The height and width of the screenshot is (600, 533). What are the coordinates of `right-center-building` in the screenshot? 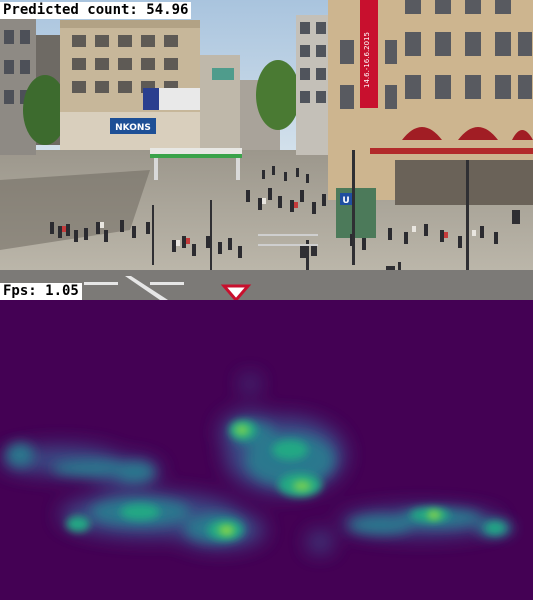 It's located at (313, 85).